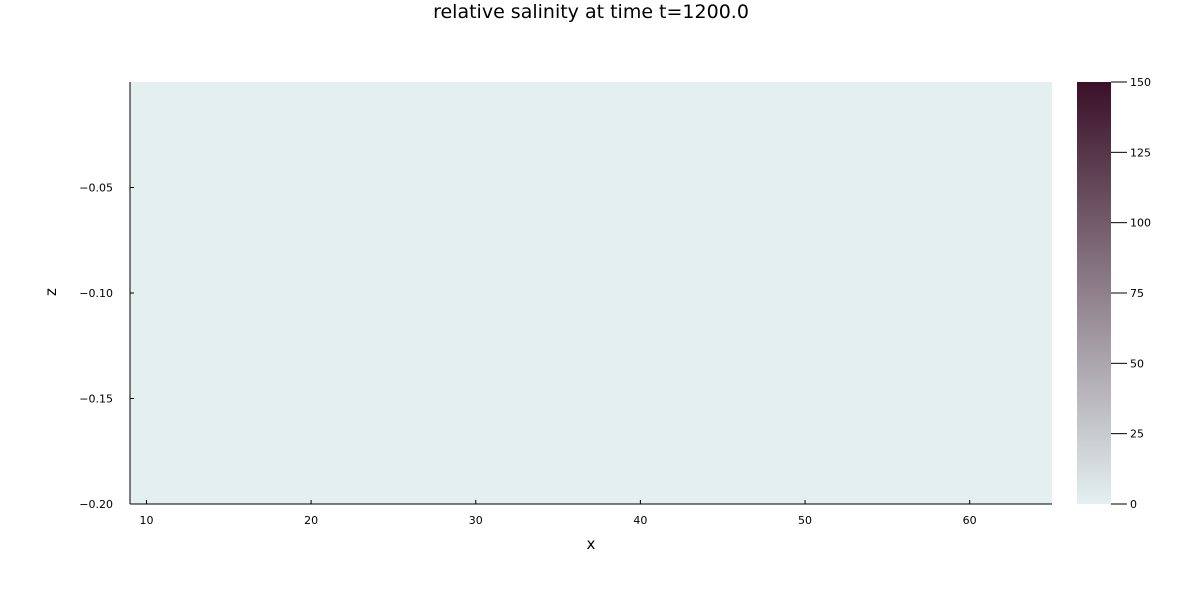 The width and height of the screenshot is (1200, 600). What do you see at coordinates (1133, 504) in the screenshot?
I see `colorbar-tick-label: 0` at bounding box center [1133, 504].